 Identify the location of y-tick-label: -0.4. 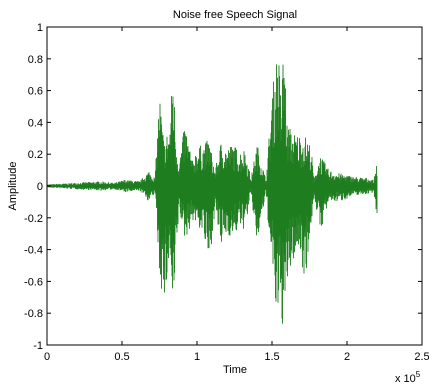
(33, 251).